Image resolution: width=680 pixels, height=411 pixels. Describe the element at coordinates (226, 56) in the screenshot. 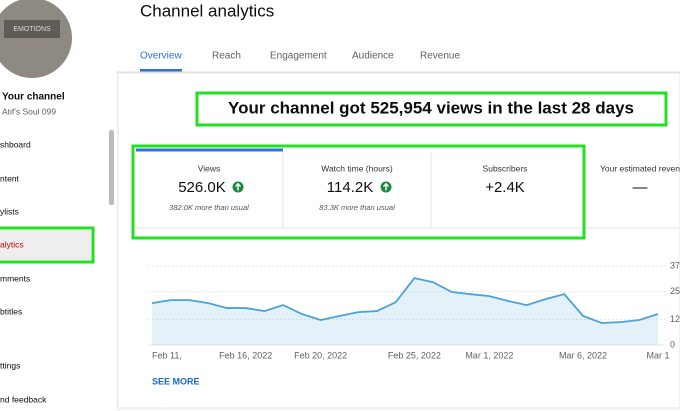

I see `tab: Reach` at that location.